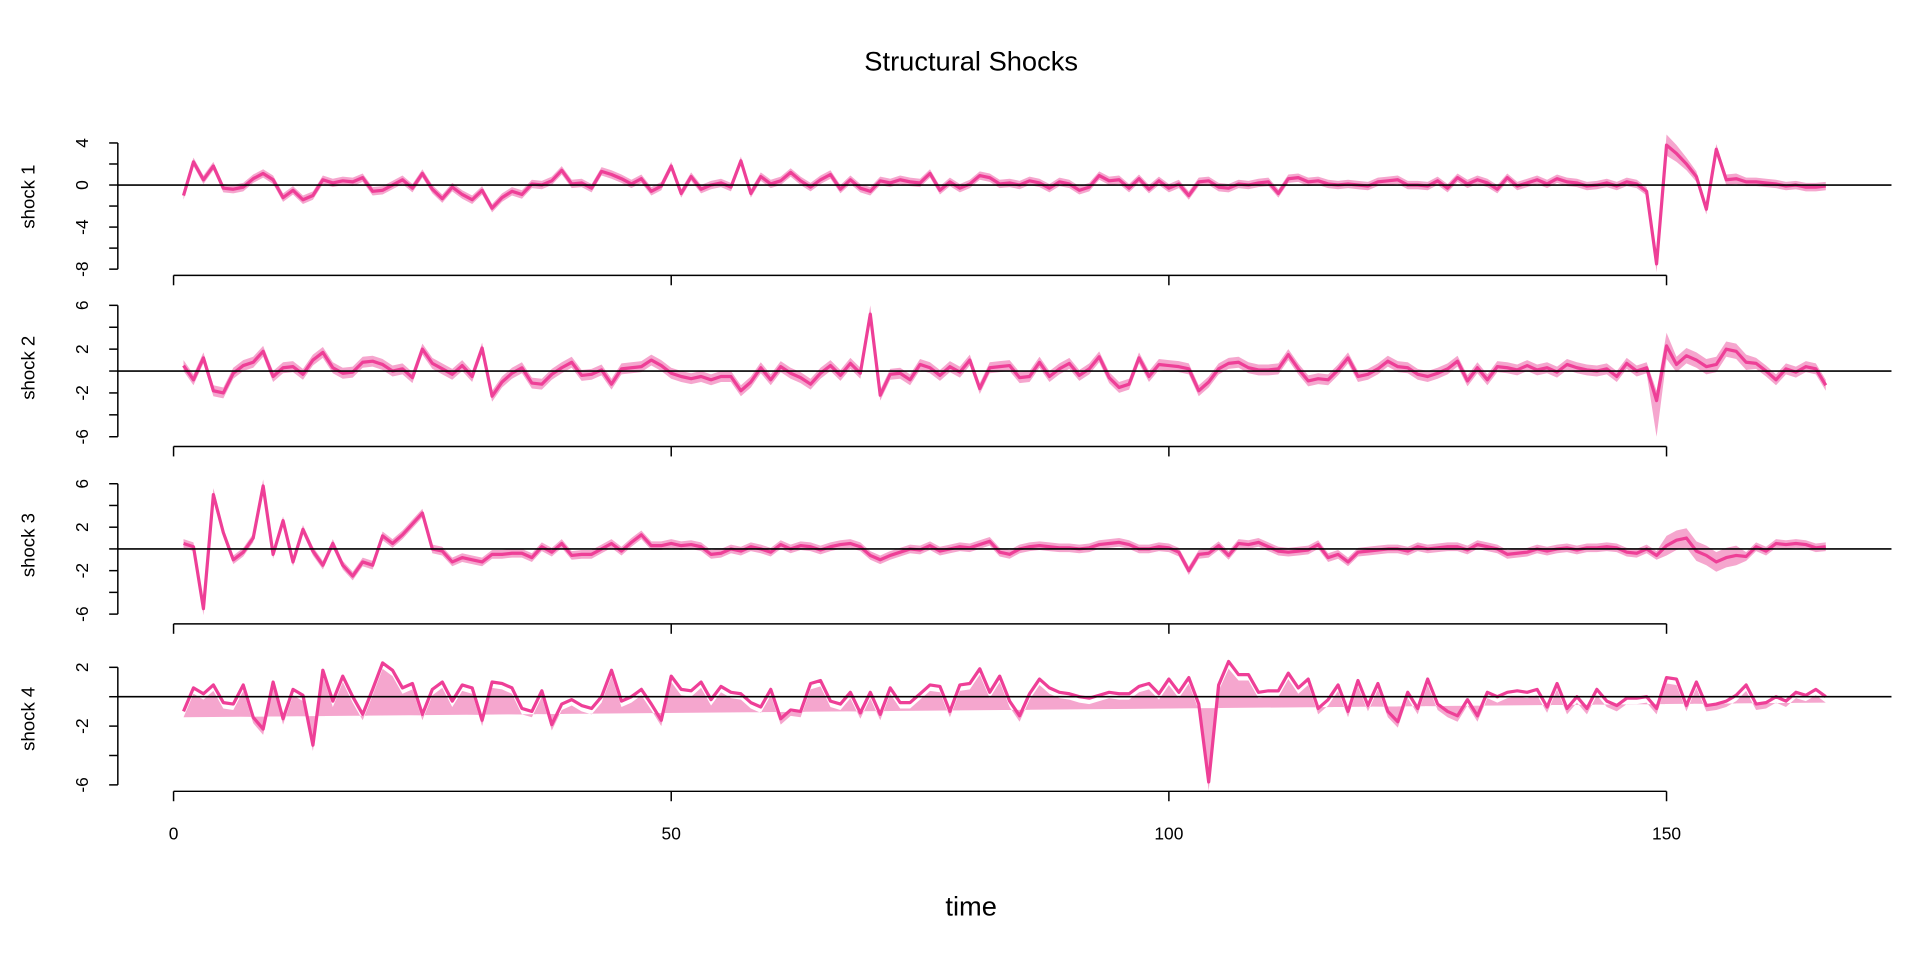 The height and width of the screenshot is (960, 1920). Describe the element at coordinates (82, 185) in the screenshot. I see `y-tick-label: 0` at that location.